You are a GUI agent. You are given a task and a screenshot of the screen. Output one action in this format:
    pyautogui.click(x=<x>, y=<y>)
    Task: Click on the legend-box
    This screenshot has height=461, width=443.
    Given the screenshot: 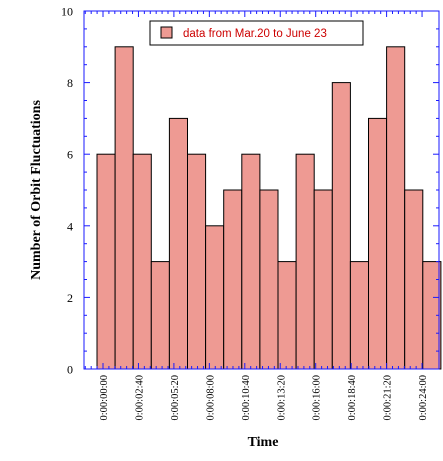 What is the action you would take?
    pyautogui.click(x=256, y=33)
    